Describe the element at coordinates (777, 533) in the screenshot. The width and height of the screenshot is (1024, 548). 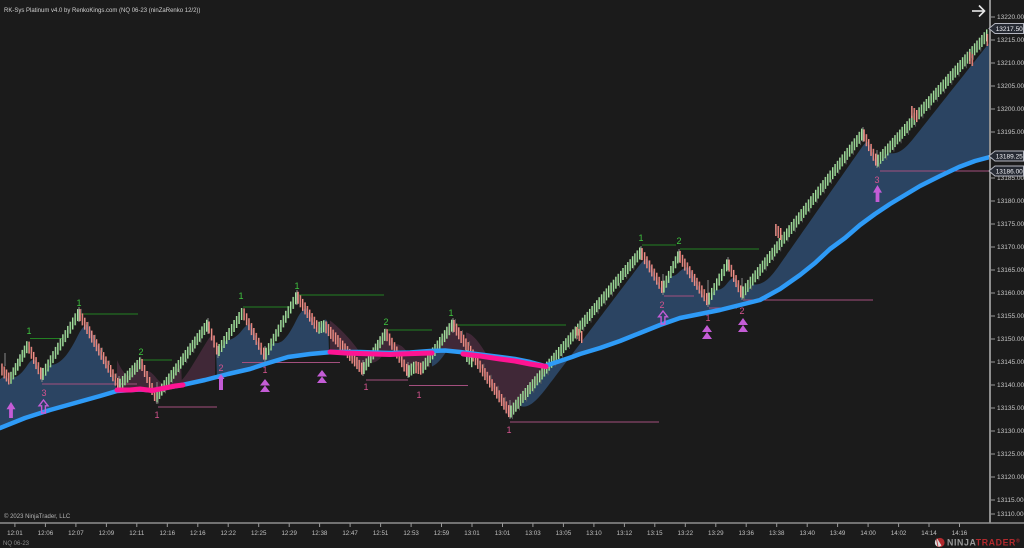
I see `svg-text: 13:38` at that location.